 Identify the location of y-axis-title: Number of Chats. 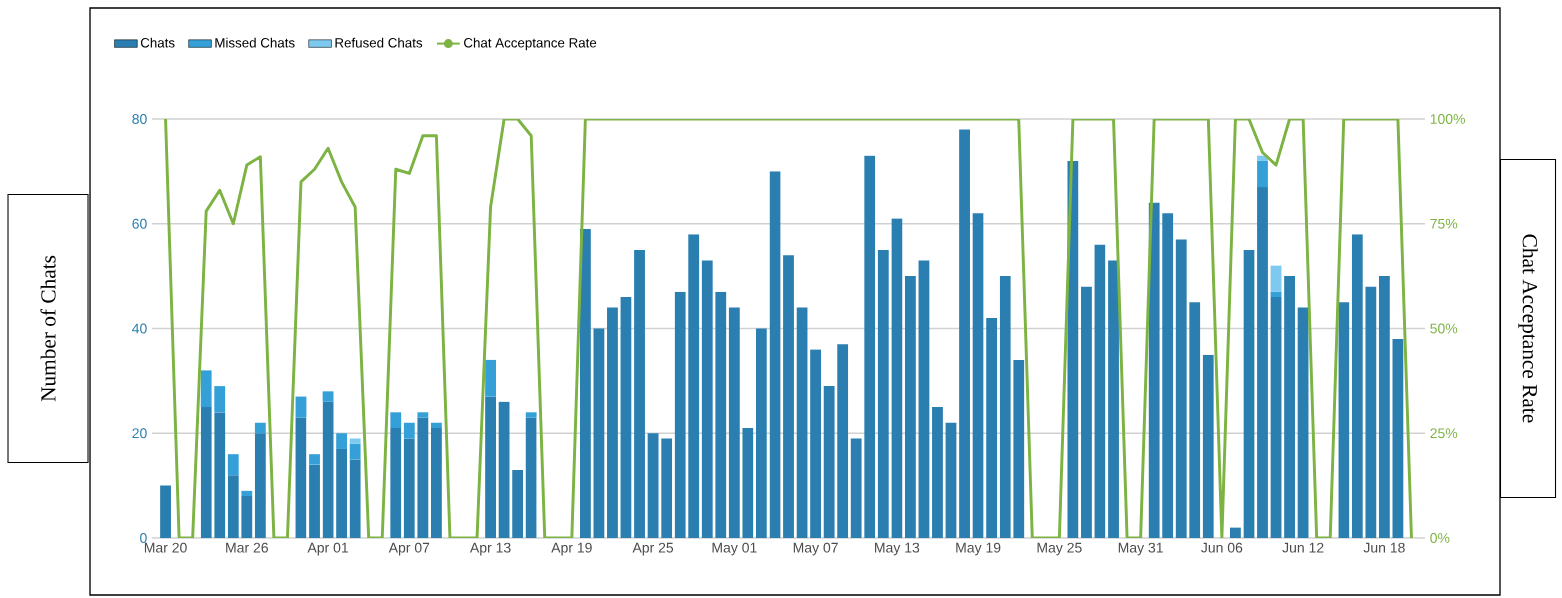
(48, 328).